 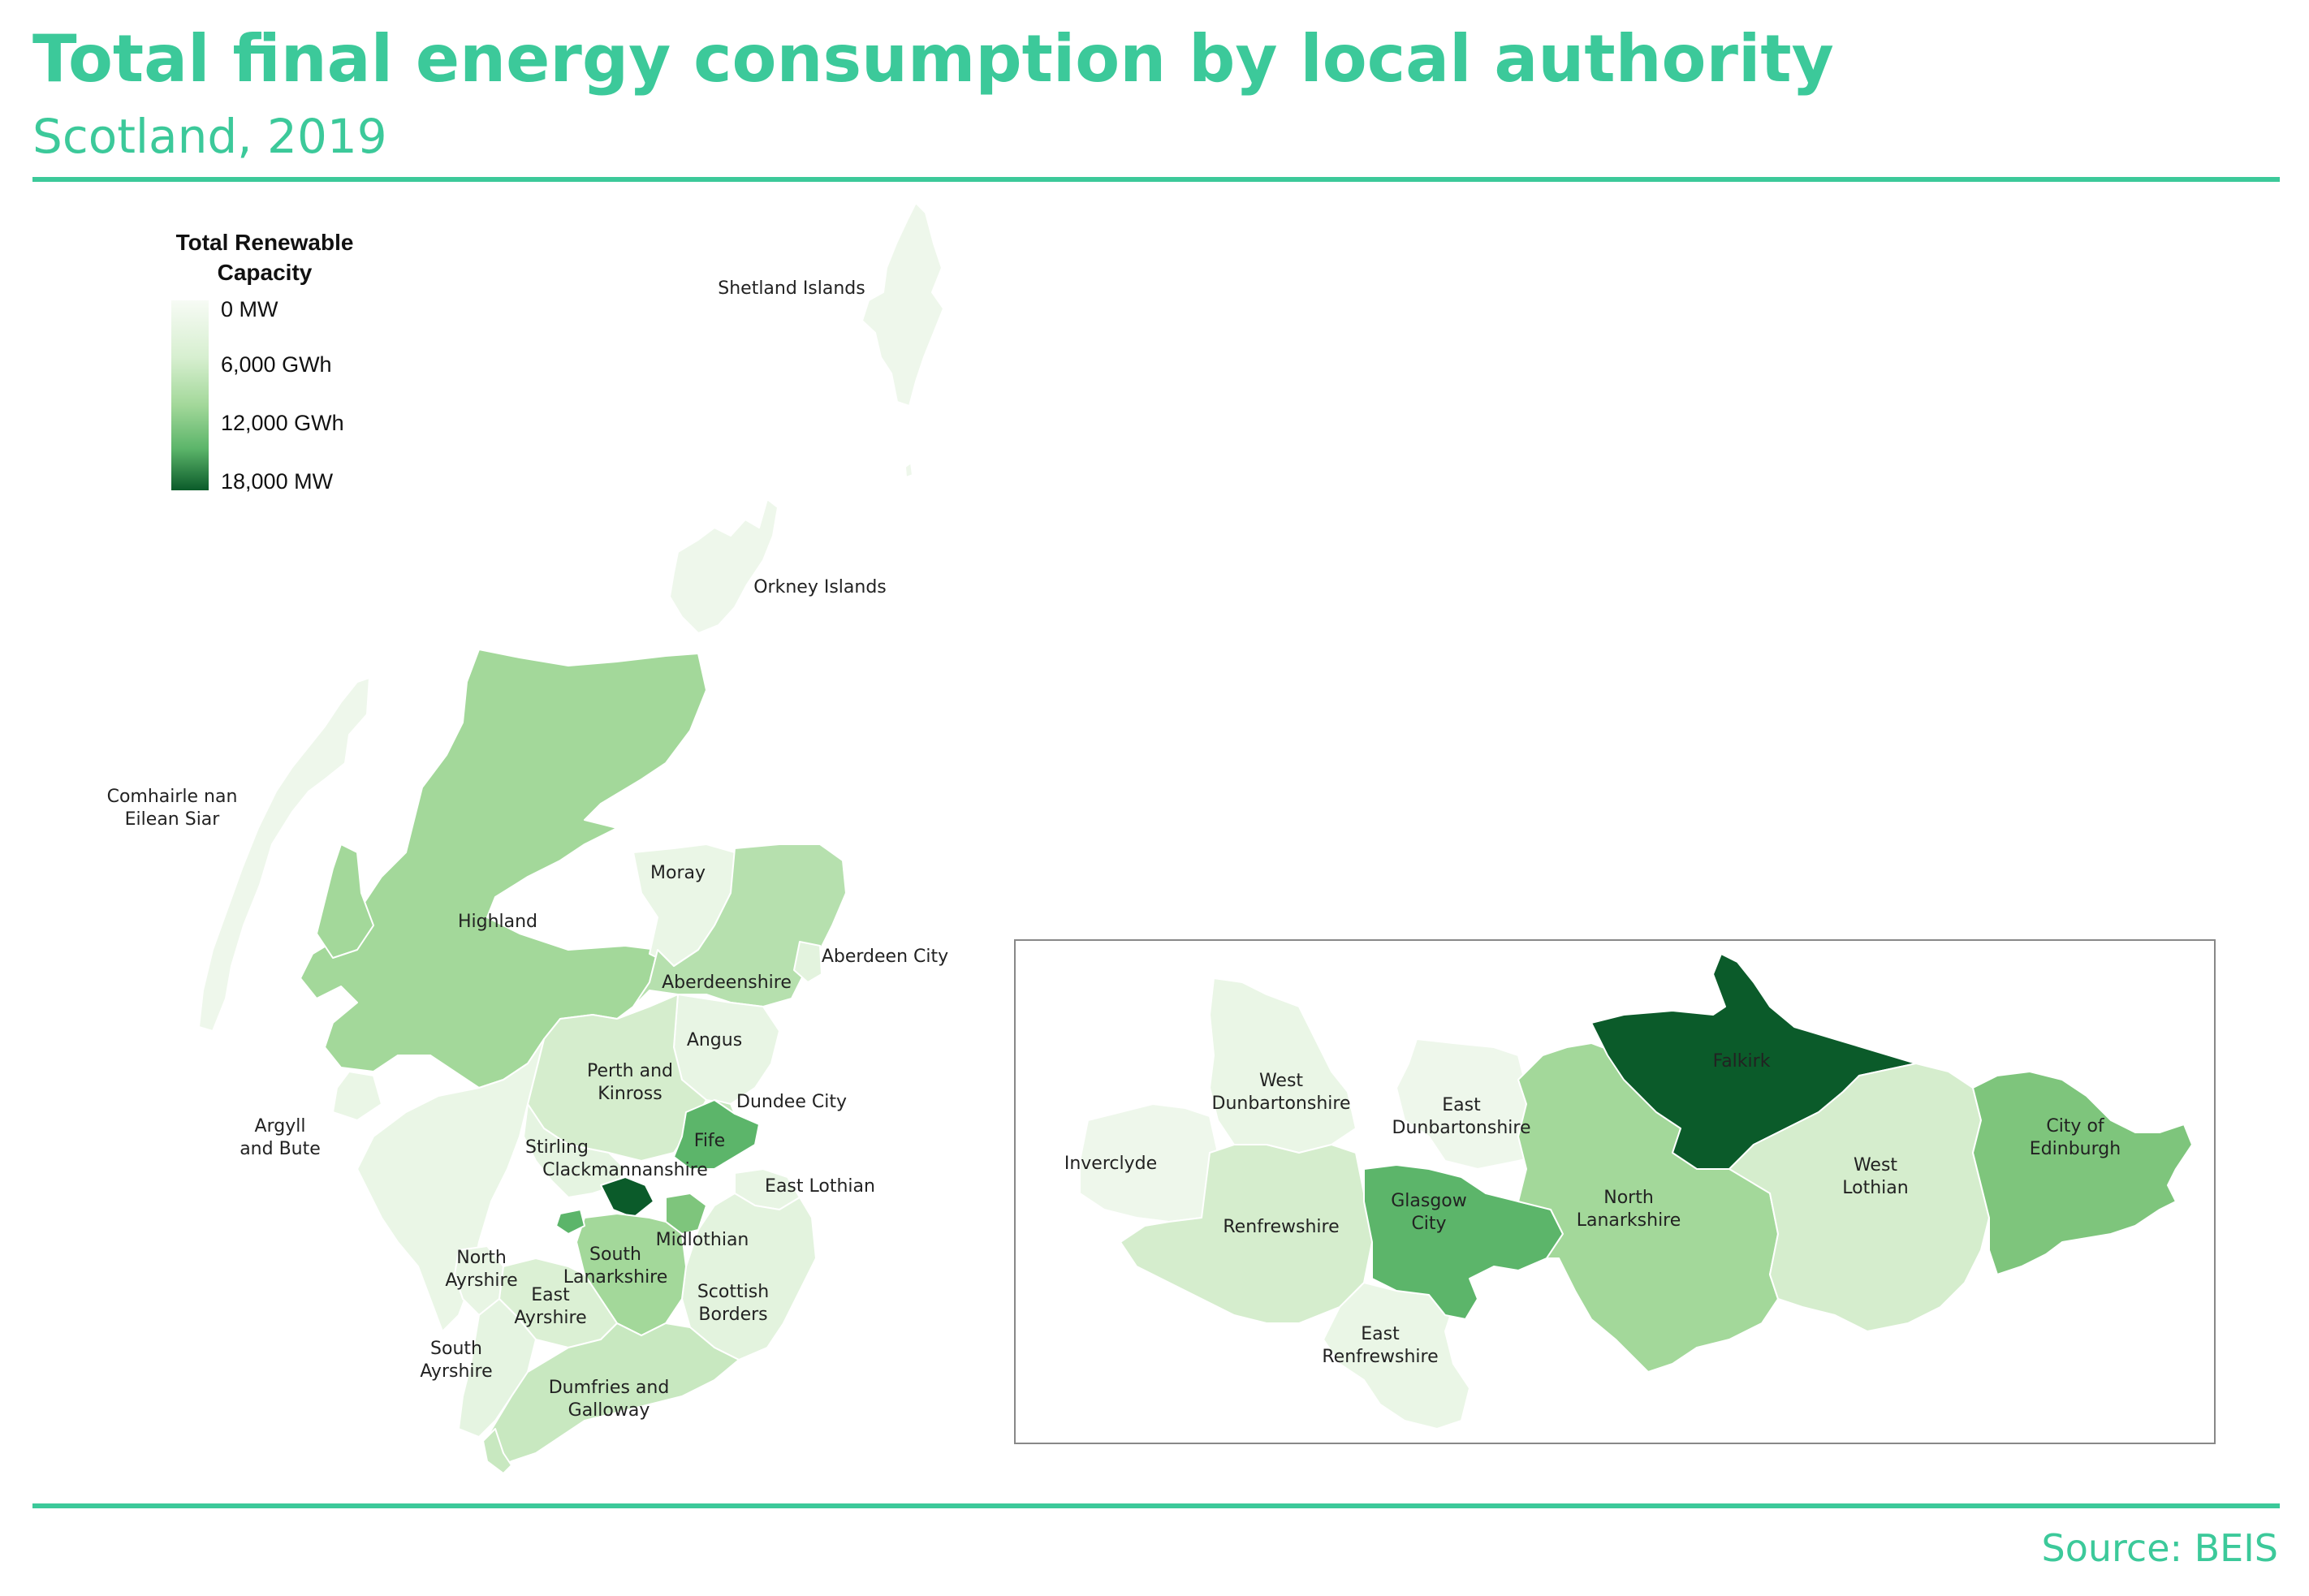 I want to click on label-eilean-siar-line-2: Eilean Siar, so click(x=173, y=819).